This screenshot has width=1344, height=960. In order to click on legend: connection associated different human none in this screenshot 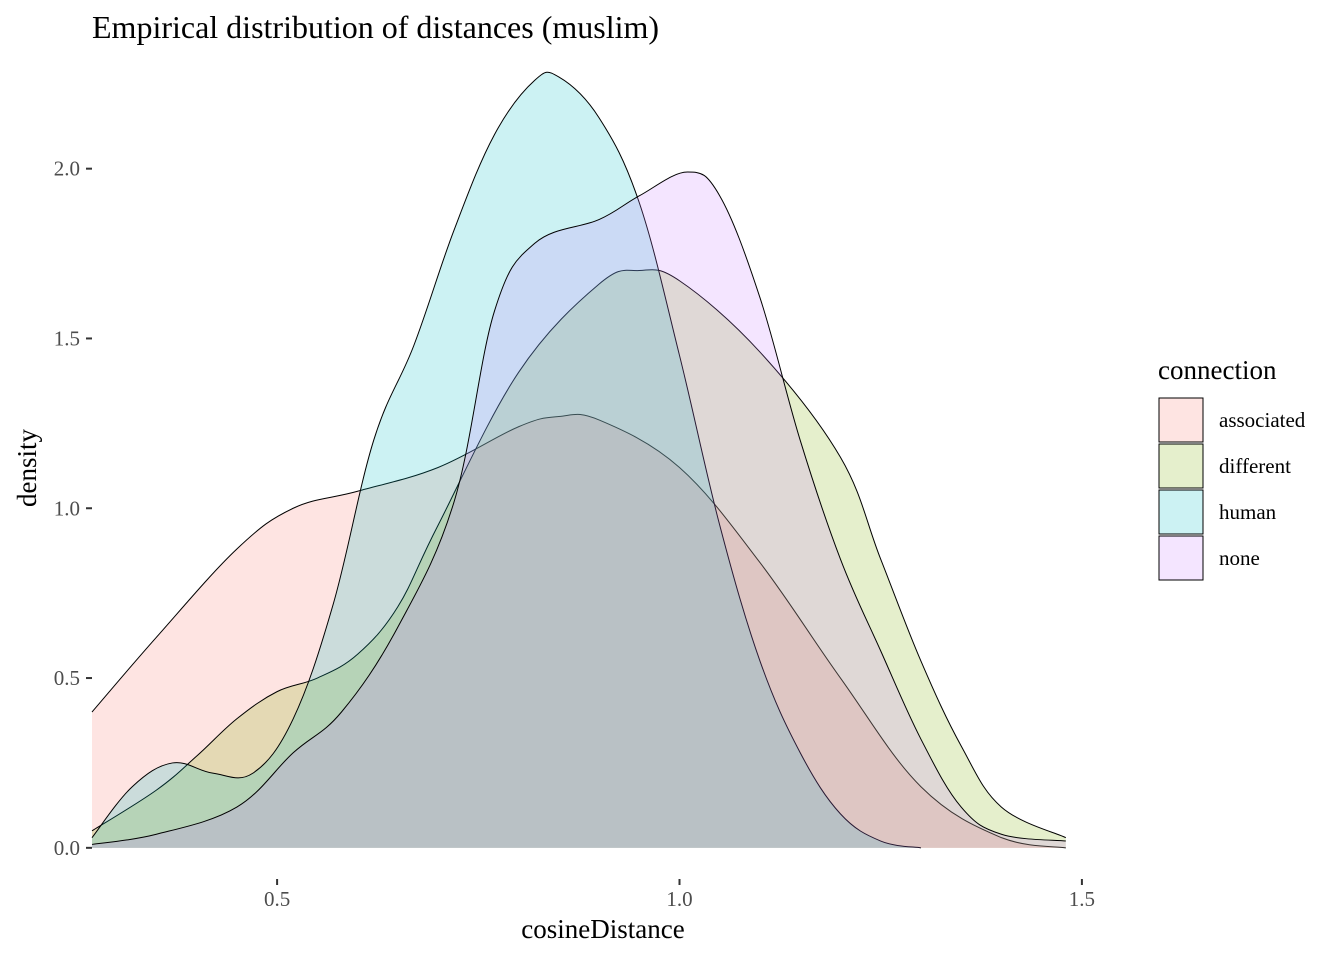, I will do `click(1232, 468)`.